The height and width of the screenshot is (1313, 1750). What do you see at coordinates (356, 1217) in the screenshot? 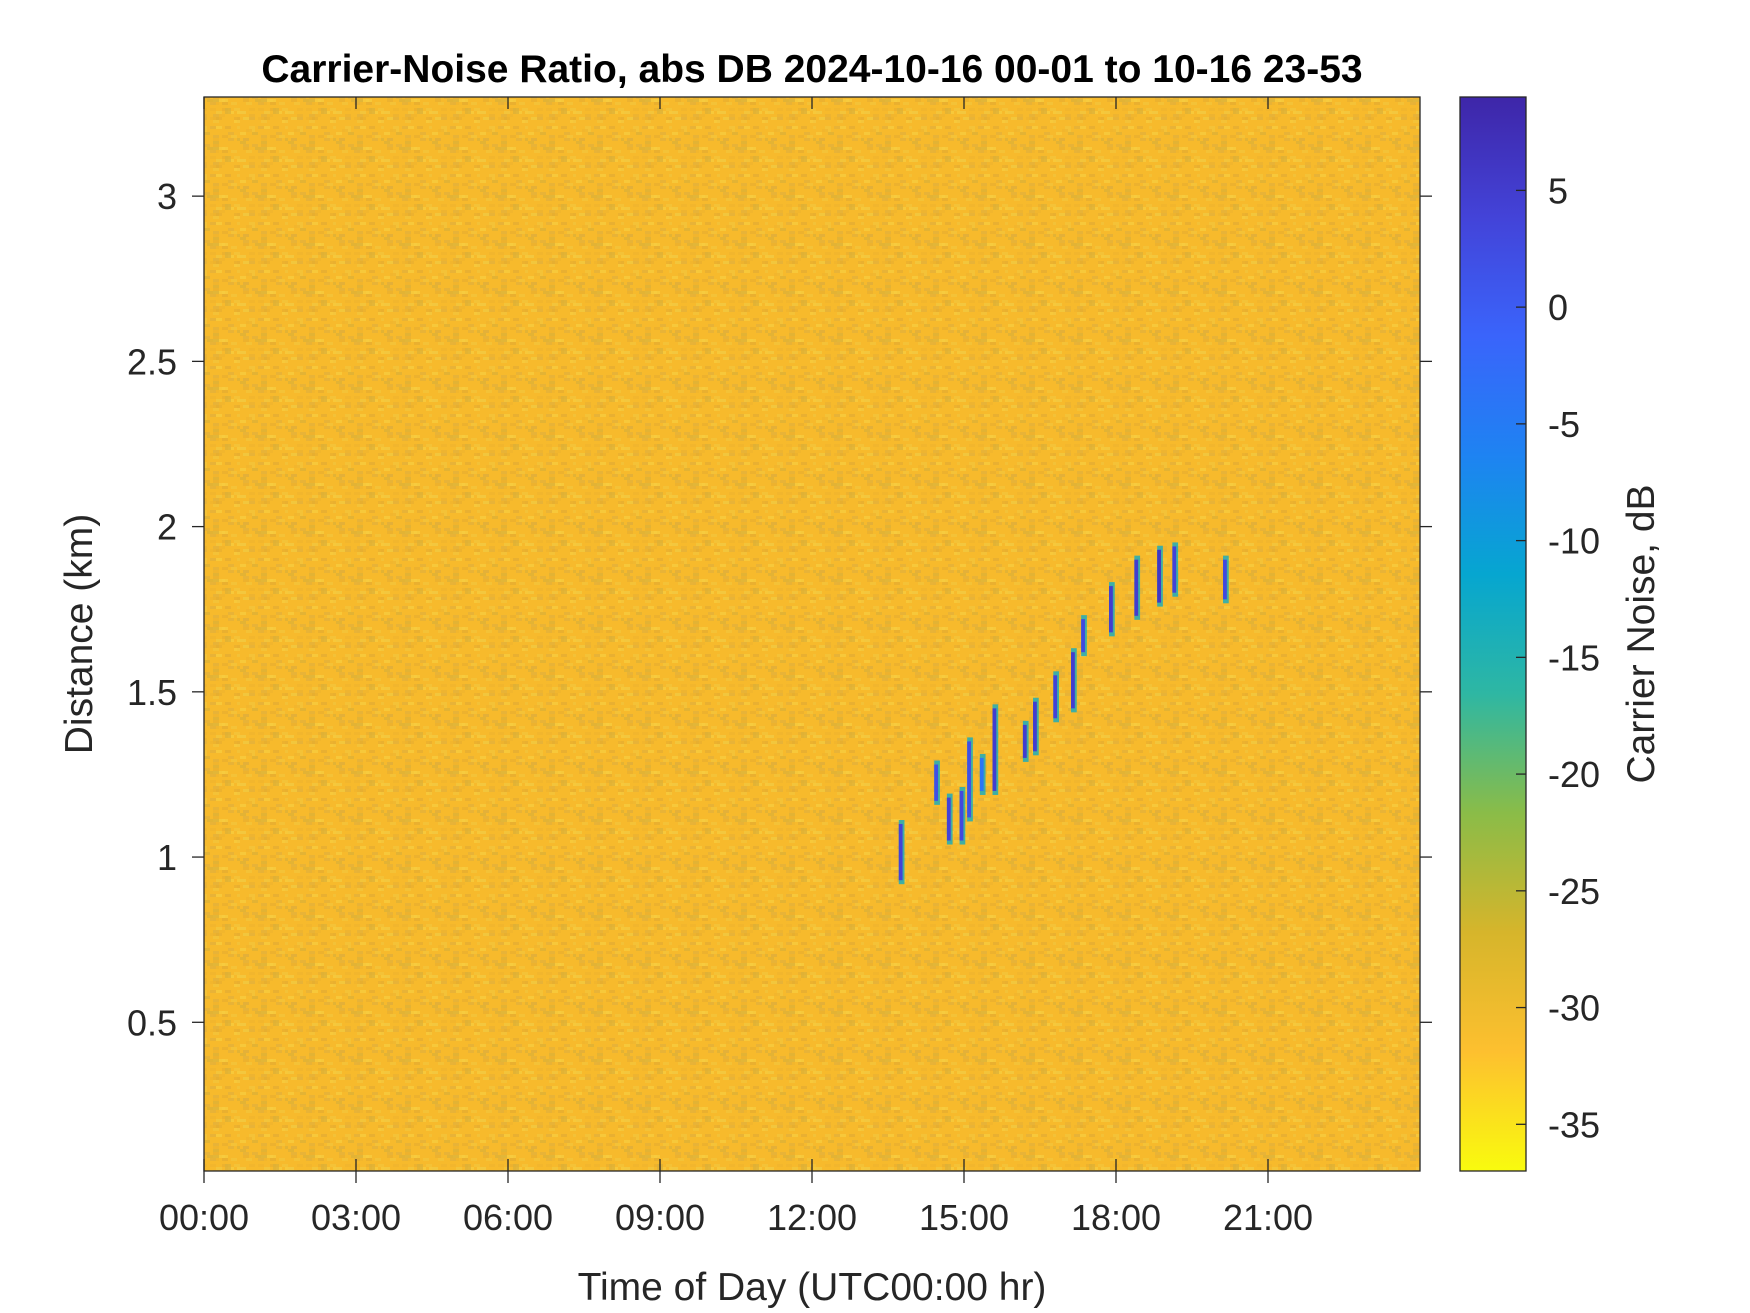
I see `x-tick-label: 03:00` at bounding box center [356, 1217].